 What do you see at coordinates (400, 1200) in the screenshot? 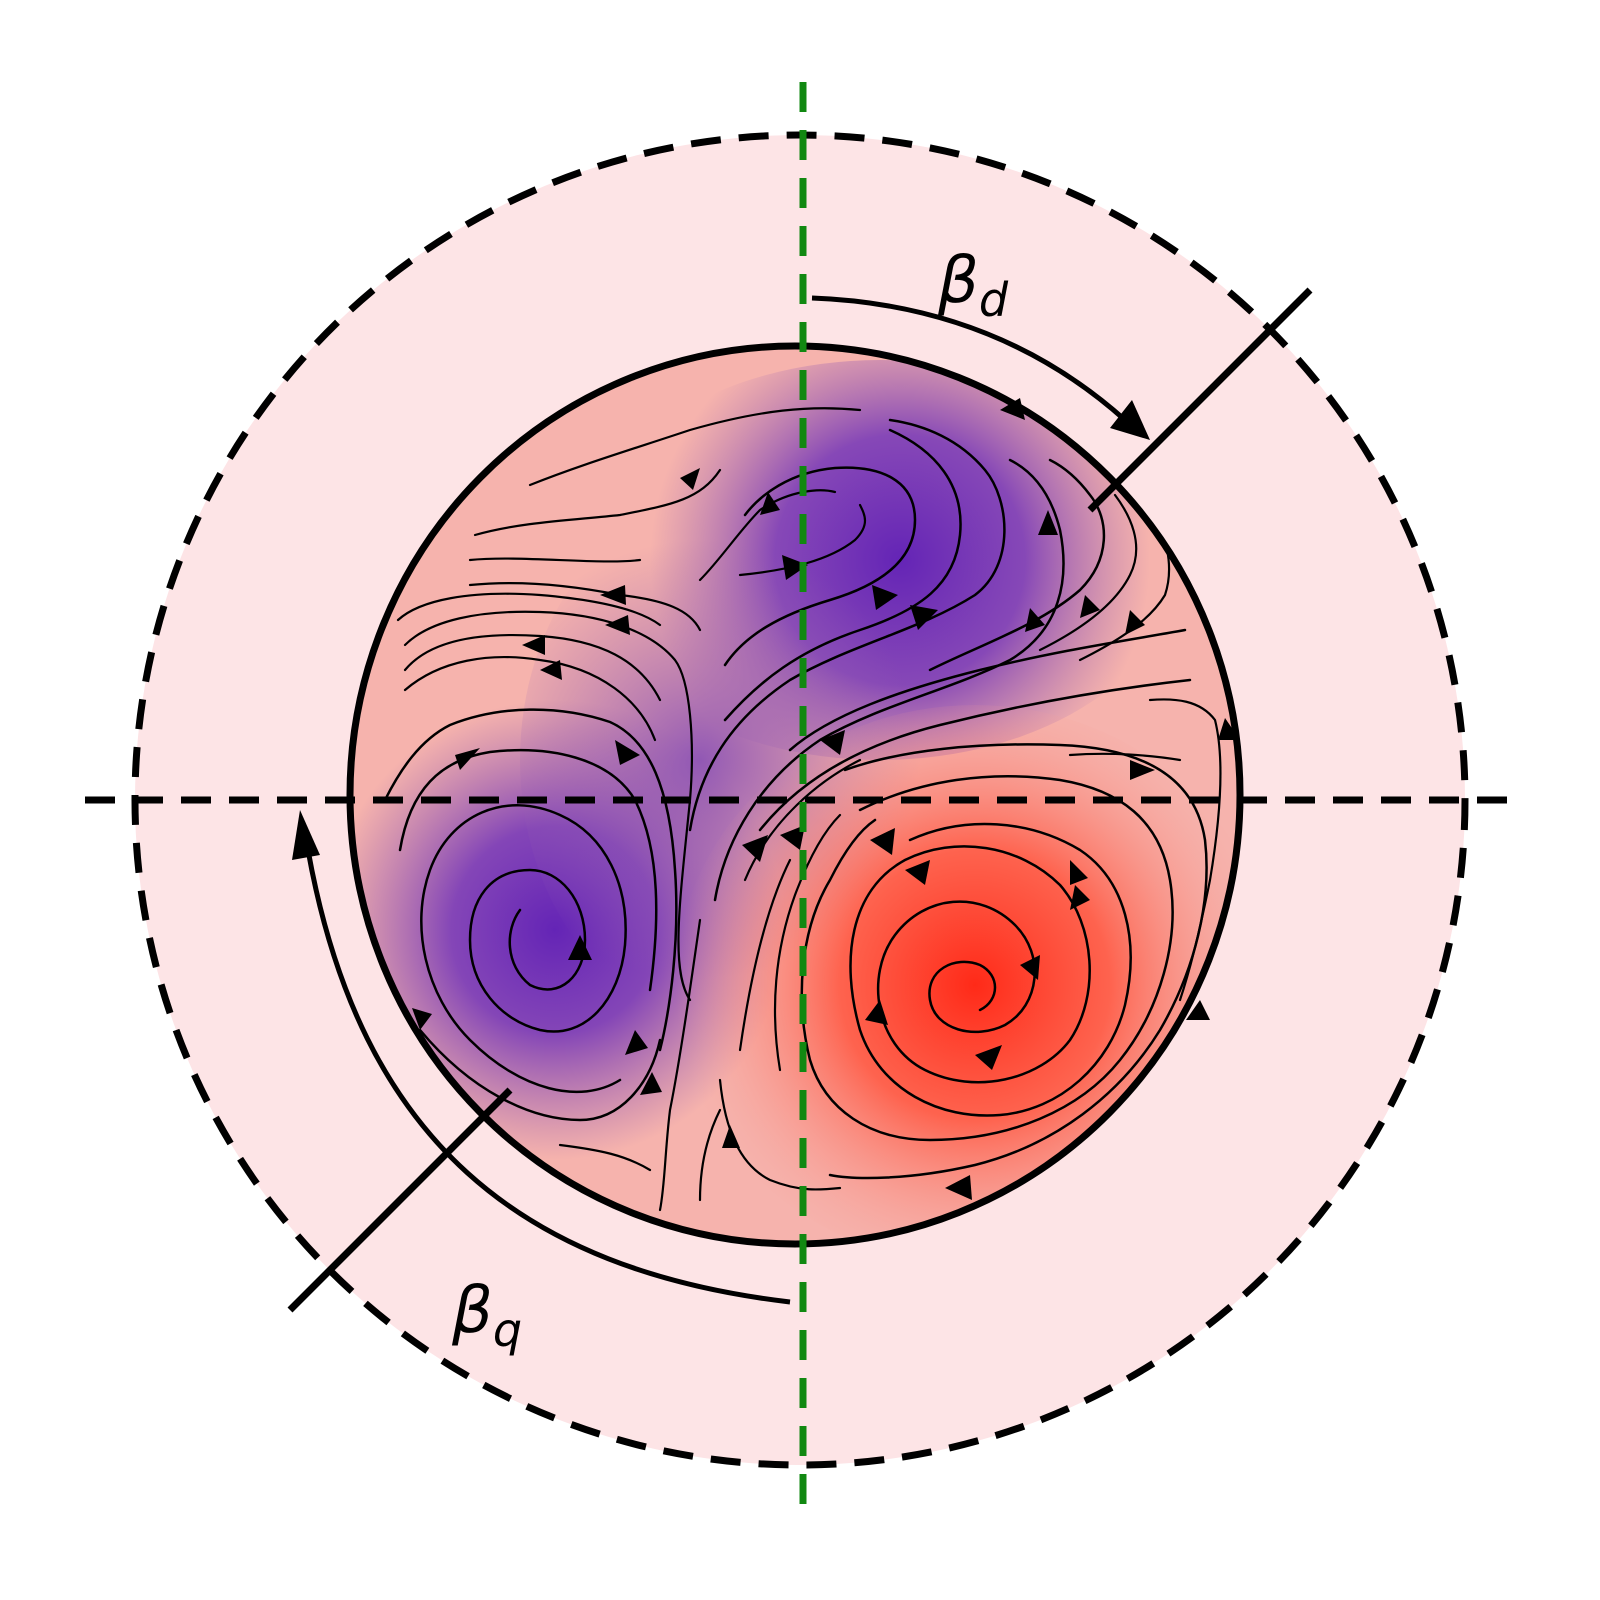
I see `q-axis-line` at bounding box center [400, 1200].